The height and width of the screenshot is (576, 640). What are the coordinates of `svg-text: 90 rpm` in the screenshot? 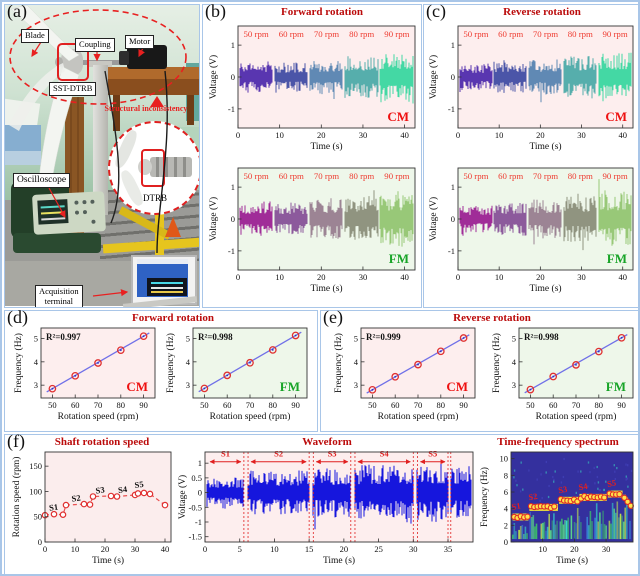 It's located at (615, 176).